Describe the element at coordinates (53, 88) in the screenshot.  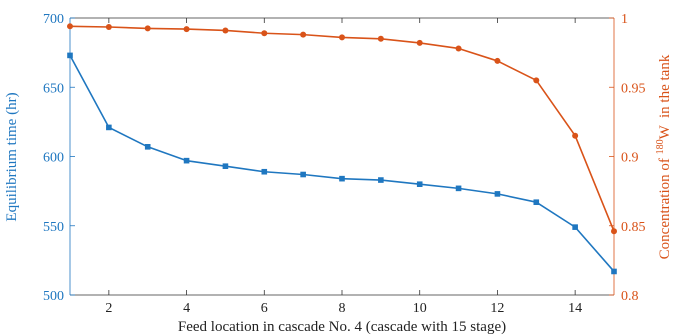
I see `left-tick-label: 650` at that location.